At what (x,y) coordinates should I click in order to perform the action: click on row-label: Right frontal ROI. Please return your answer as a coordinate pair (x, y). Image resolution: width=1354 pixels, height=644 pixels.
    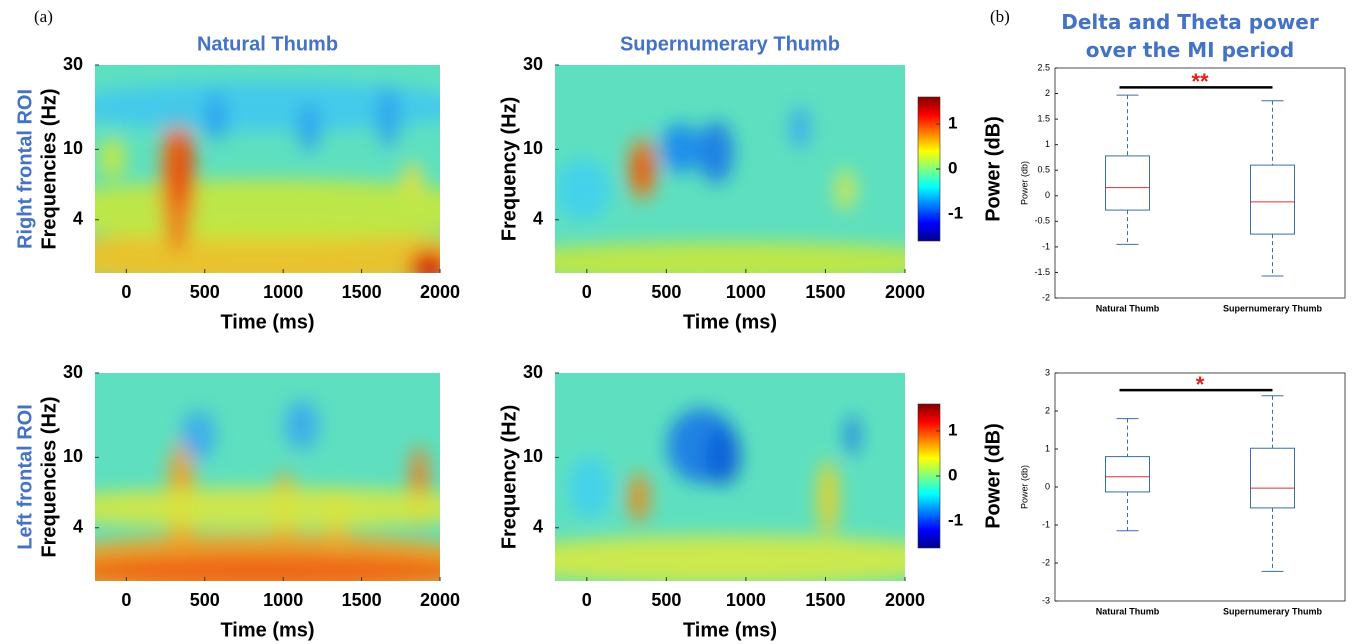
    Looking at the image, I should click on (25, 169).